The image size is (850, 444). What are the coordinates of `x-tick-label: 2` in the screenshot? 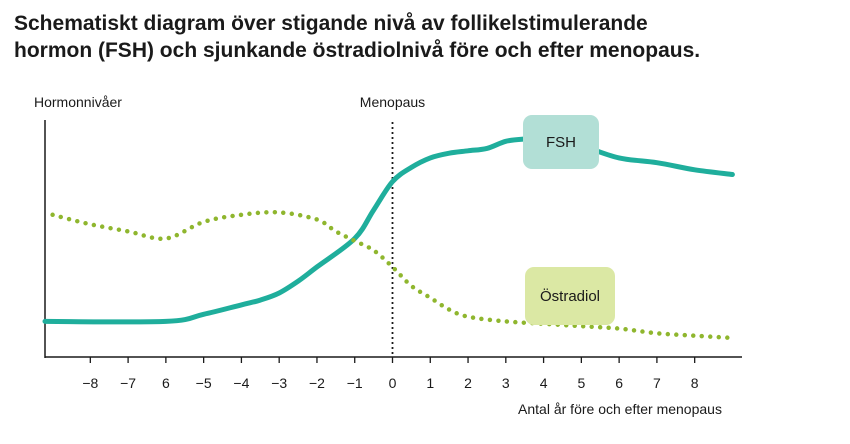 It's located at (468, 383).